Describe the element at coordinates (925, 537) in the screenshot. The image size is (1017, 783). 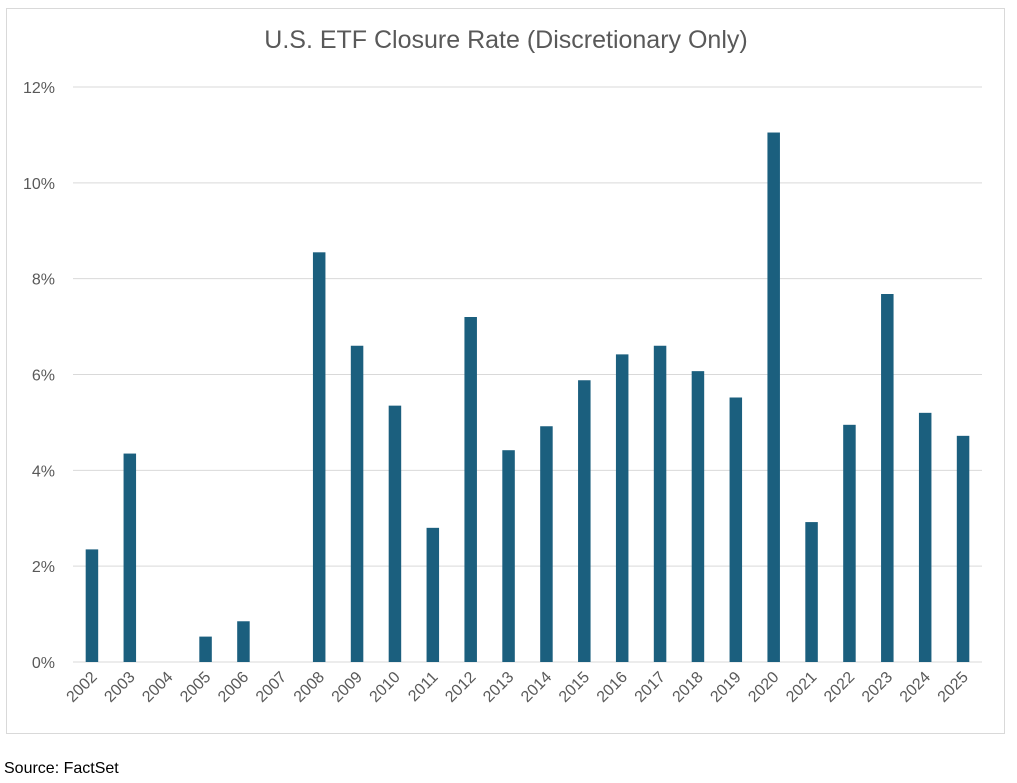
I see `bar-2024` at that location.